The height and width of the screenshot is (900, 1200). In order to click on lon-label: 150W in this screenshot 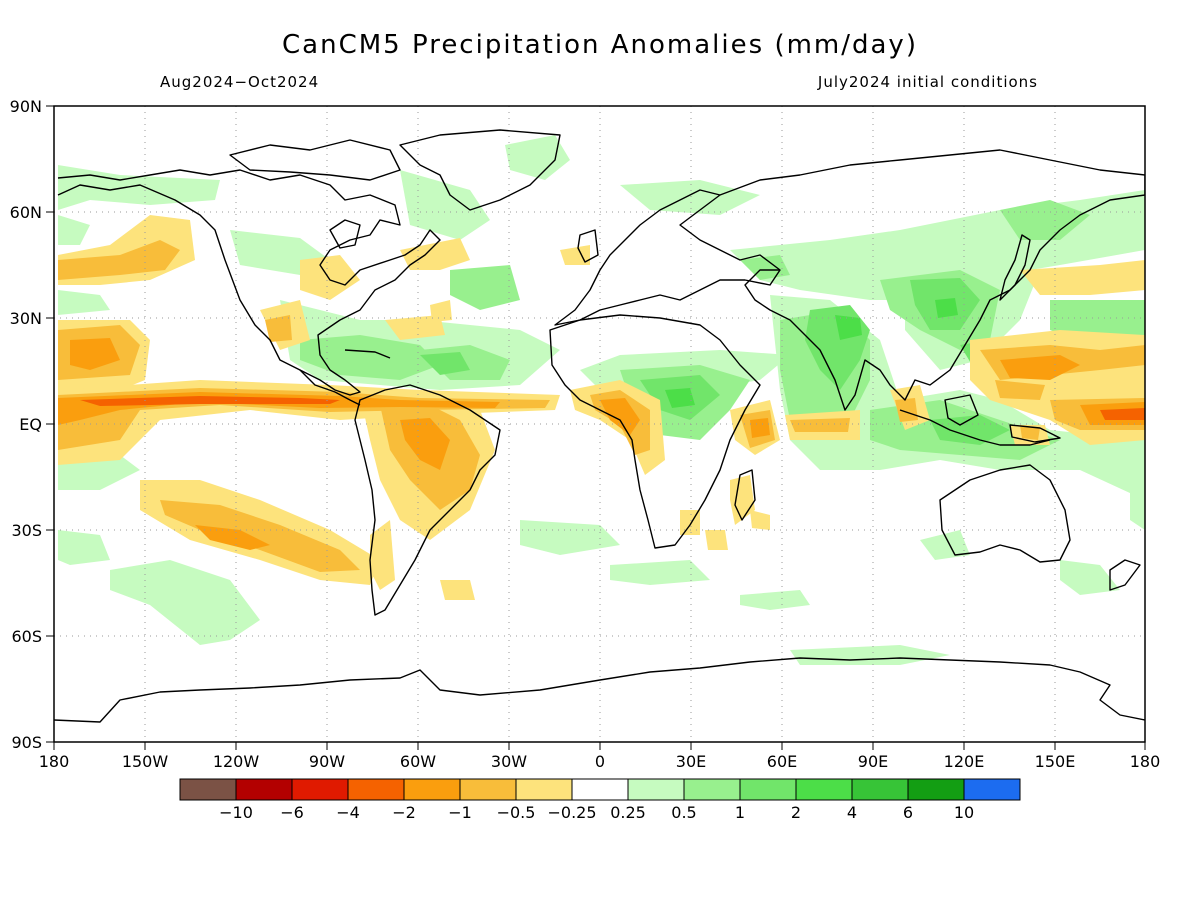, I will do `click(145, 761)`.